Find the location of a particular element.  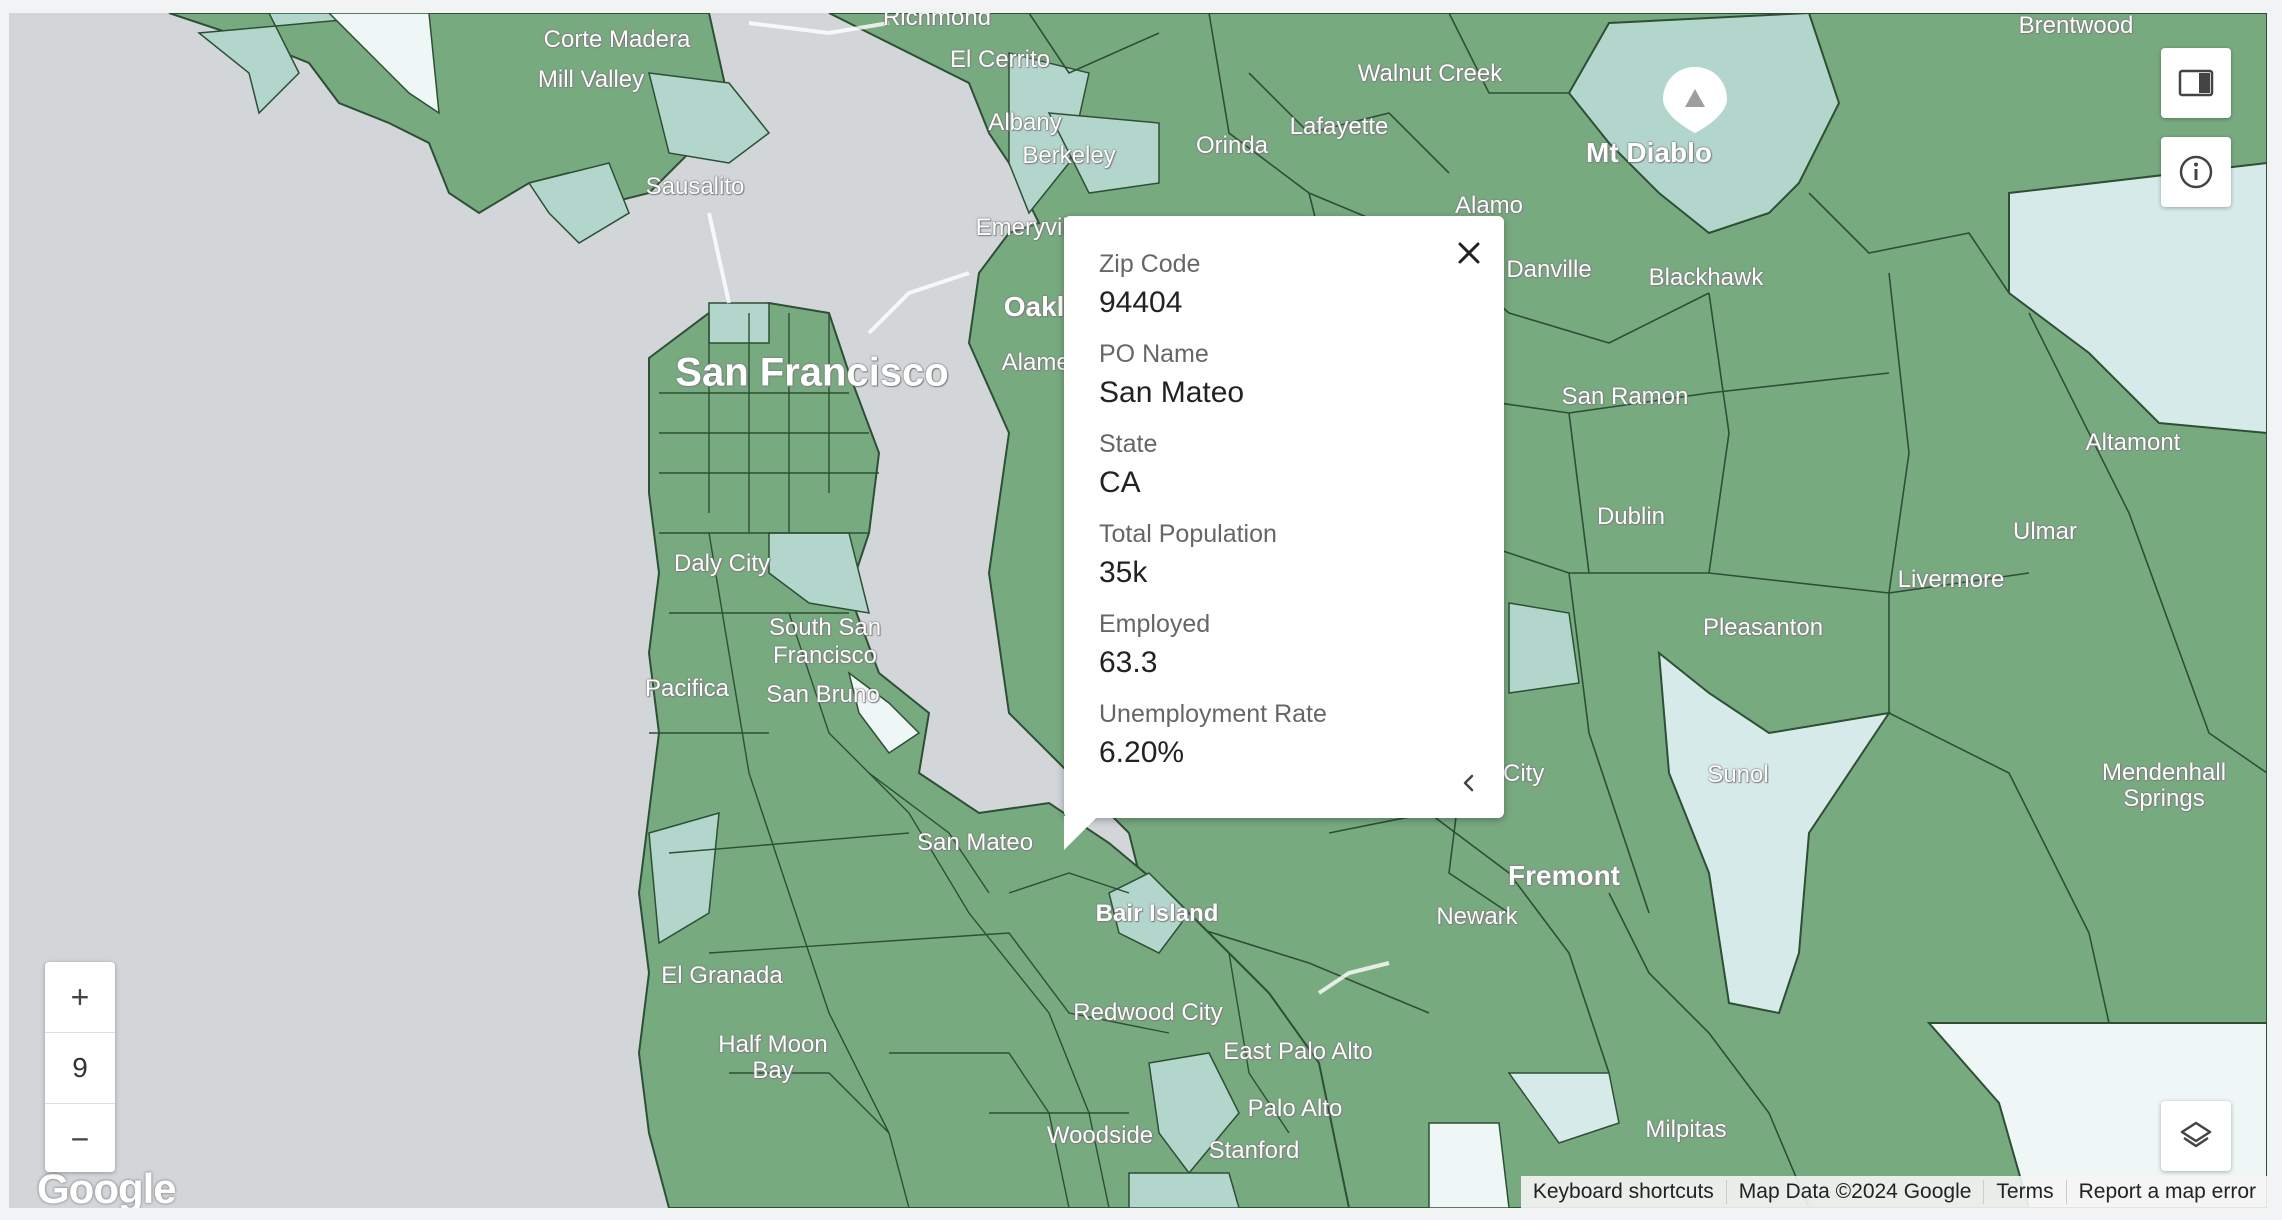

map-label: Blackhawk is located at coordinates (1706, 277).